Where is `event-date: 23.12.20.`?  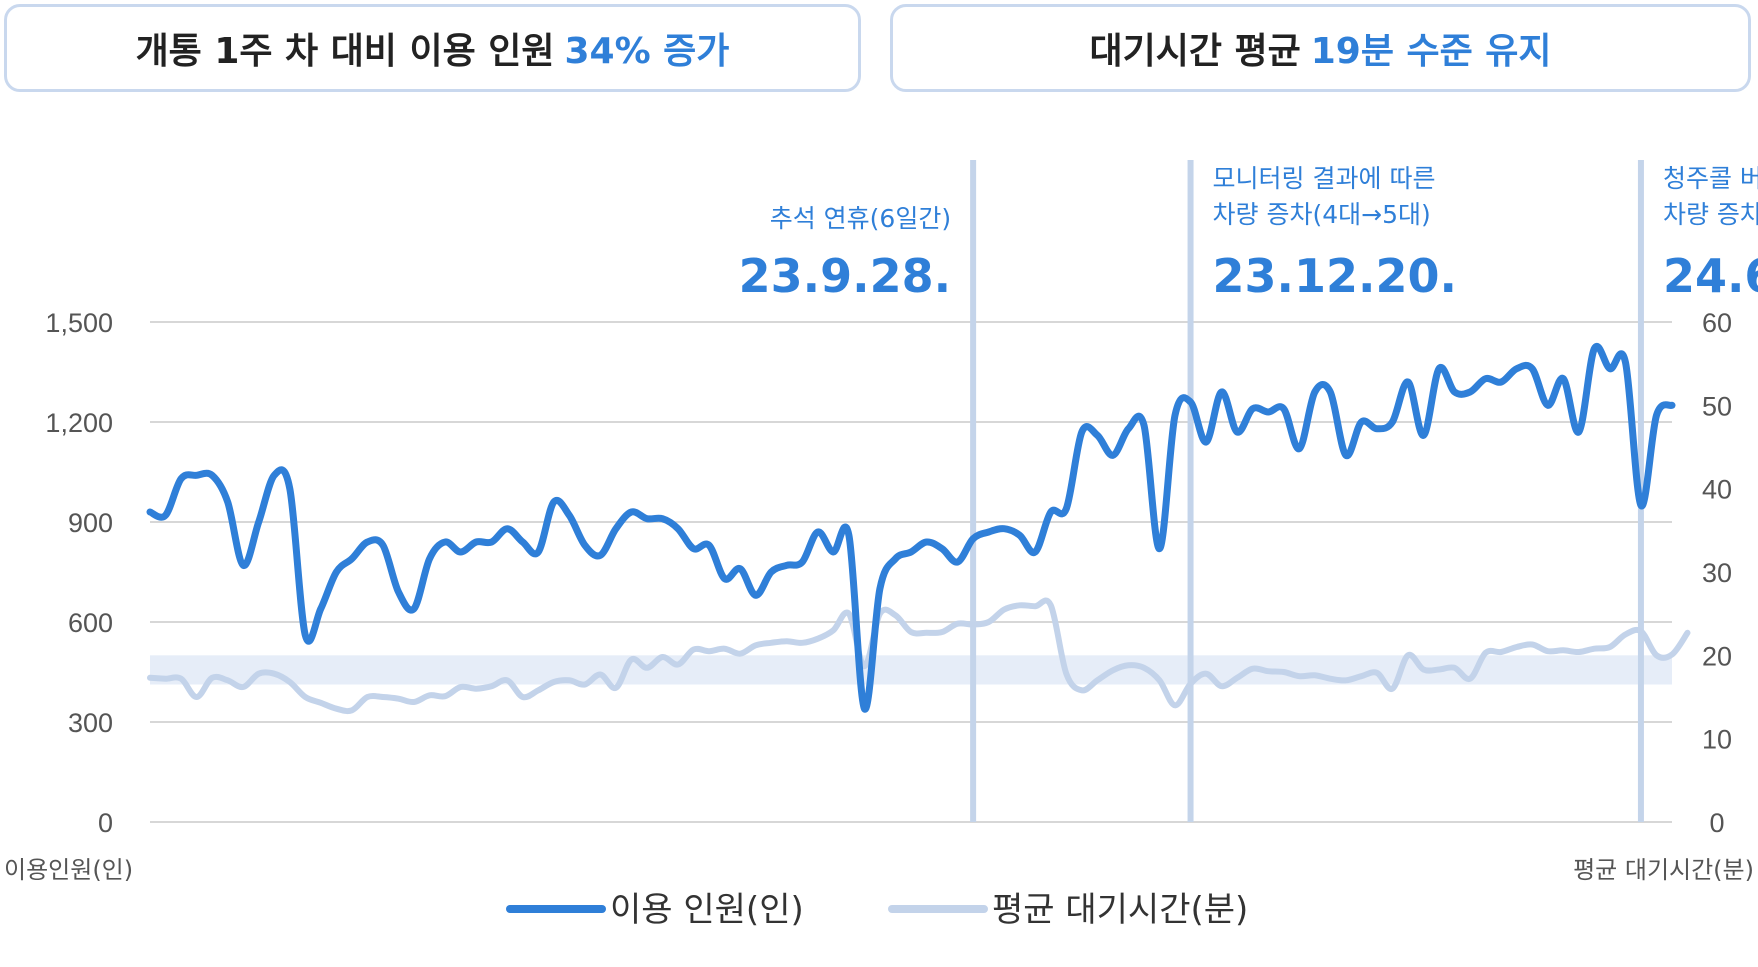
event-date: 23.12.20. is located at coordinates (1335, 276).